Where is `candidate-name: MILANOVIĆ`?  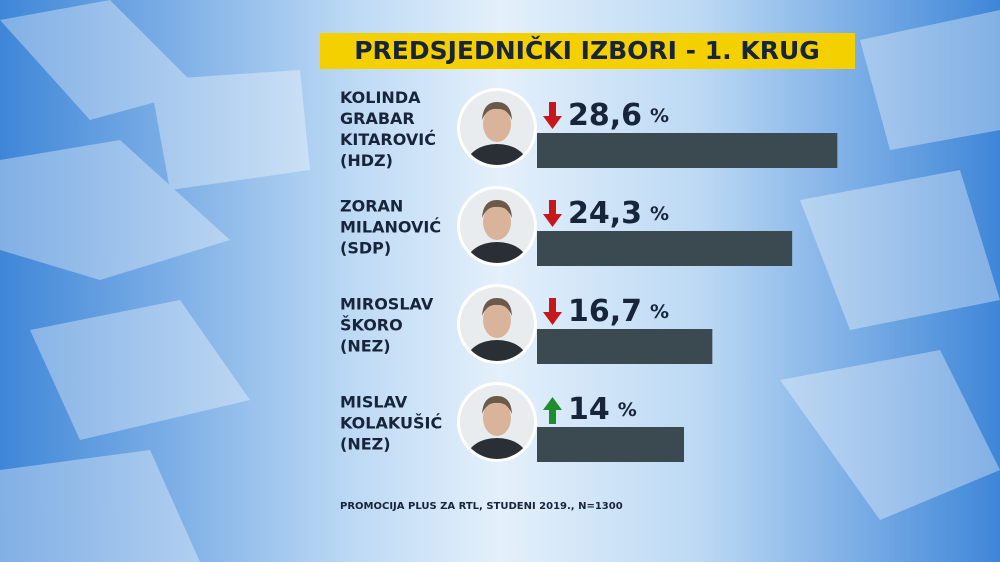
candidate-name: MILANOVIĆ is located at coordinates (390, 227).